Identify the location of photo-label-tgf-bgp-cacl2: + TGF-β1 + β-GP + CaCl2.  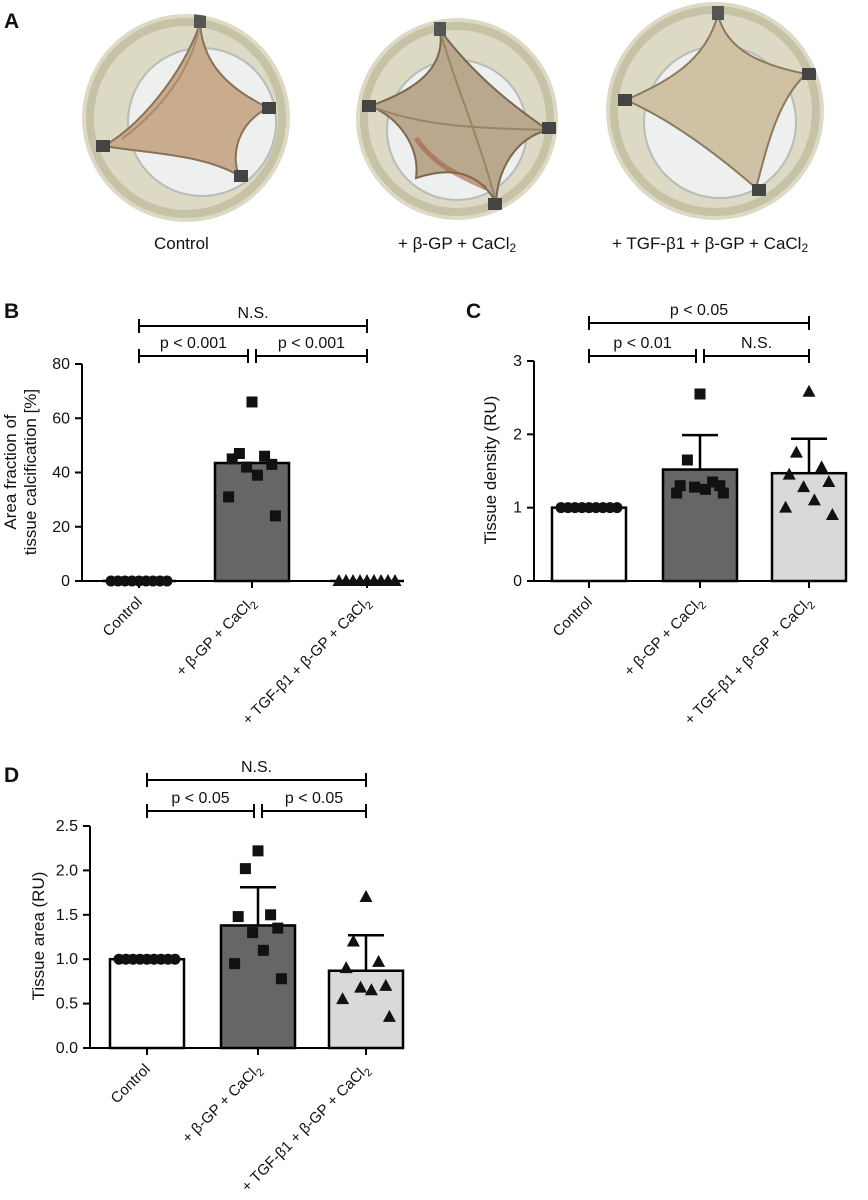
(710, 244).